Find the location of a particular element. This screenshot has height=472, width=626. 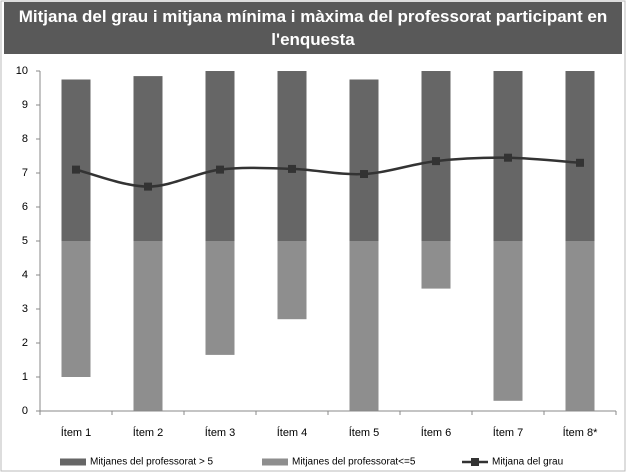

legend-label: Mitjanes del professorat<=5 is located at coordinates (354, 462).